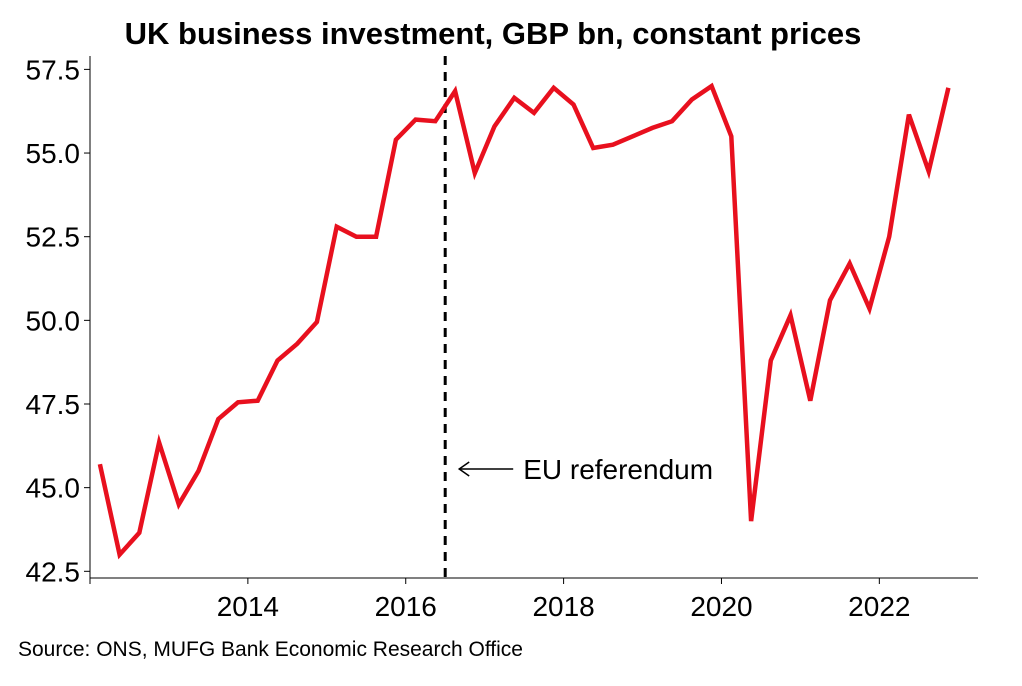 This screenshot has height=686, width=1022. Describe the element at coordinates (53, 571) in the screenshot. I see `y-tick-label: 42.5` at that location.